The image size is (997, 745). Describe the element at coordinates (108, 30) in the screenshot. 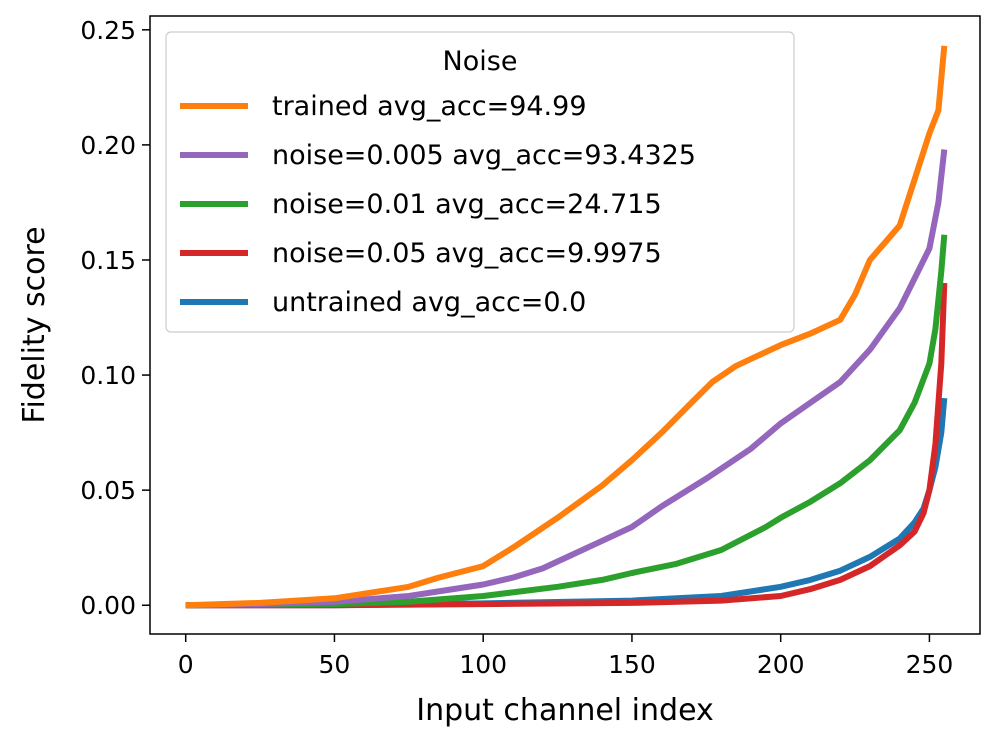

I see `y-tick-label: 0.25` at that location.